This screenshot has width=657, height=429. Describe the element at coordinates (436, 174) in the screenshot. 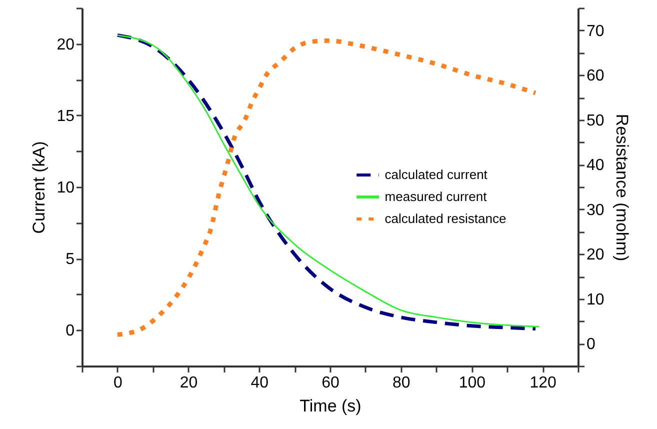

I see `legend-label: calculated current` at that location.